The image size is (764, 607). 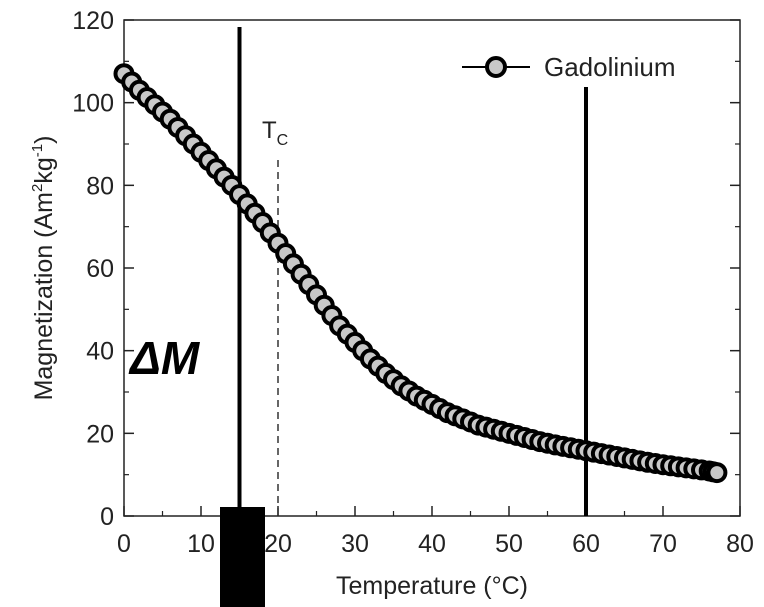 What do you see at coordinates (44, 170) in the screenshot?
I see `y-axis-label-mid: kg` at bounding box center [44, 170].